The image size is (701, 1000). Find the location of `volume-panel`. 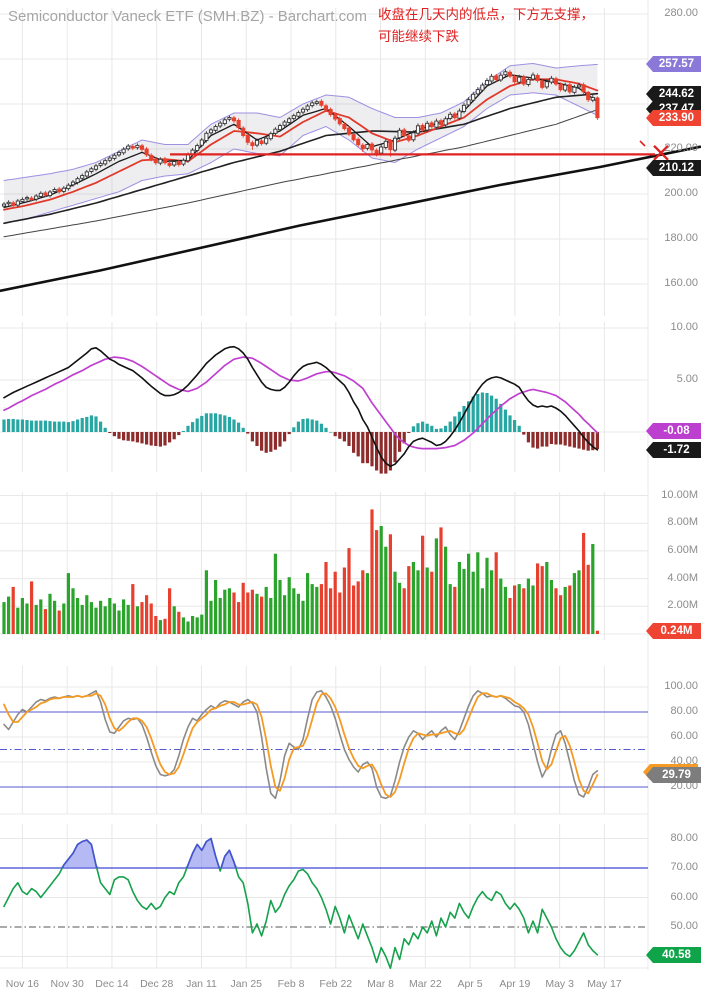

volume-panel is located at coordinates (300, 572).